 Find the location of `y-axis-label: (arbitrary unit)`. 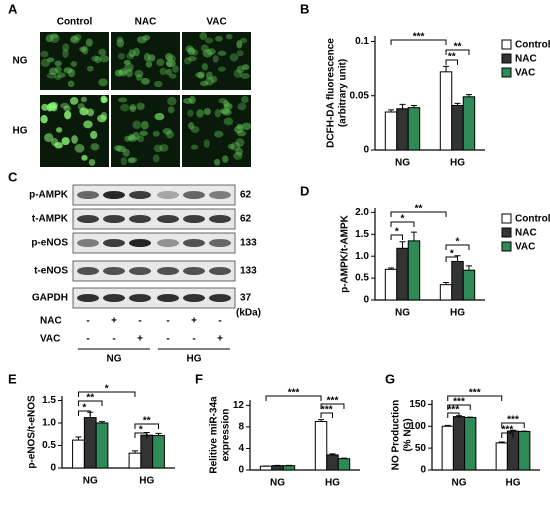

y-axis-label: (arbitrary unit) is located at coordinates (343, 93).